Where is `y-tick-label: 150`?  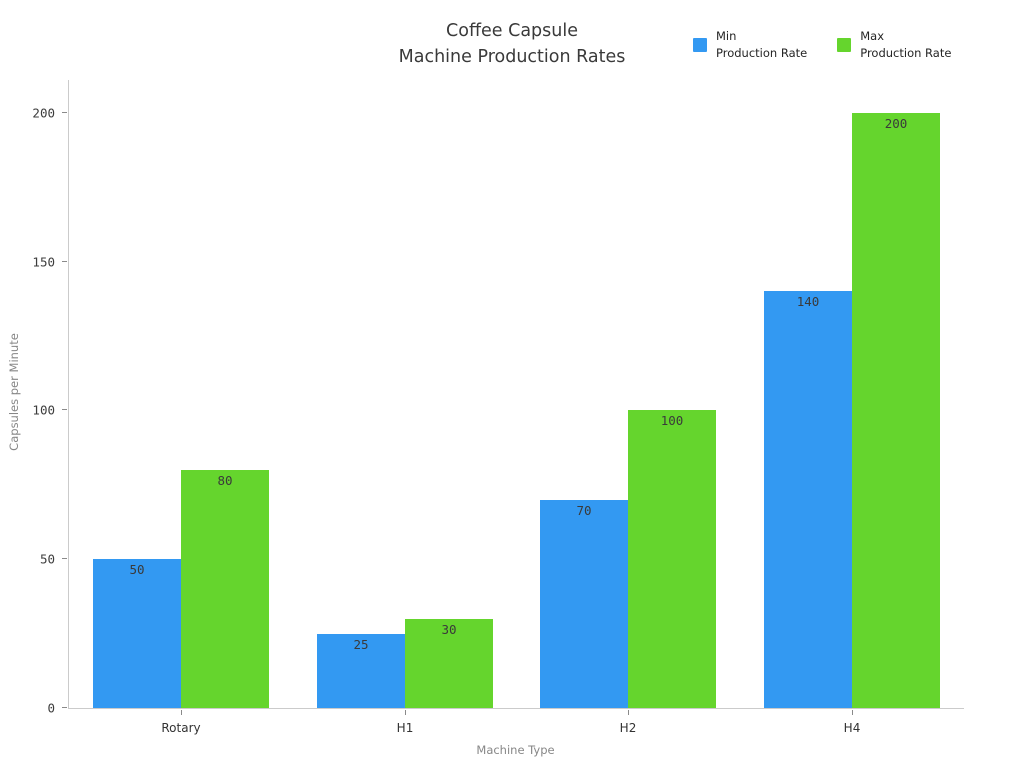 y-tick-label: 150 is located at coordinates (43, 261).